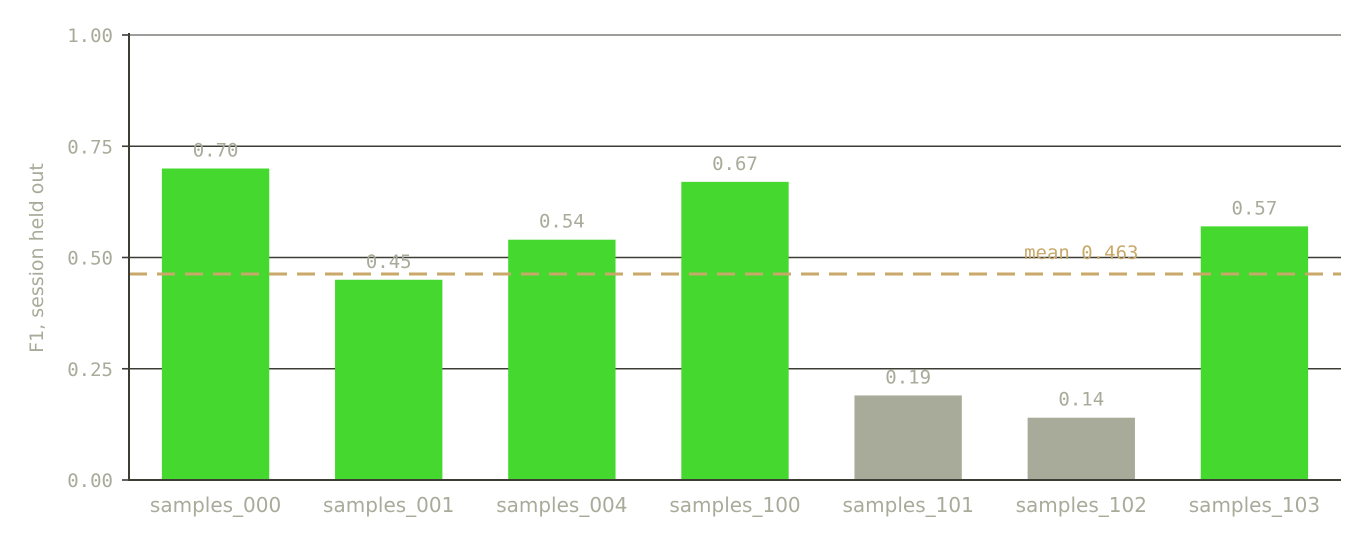  What do you see at coordinates (734, 505) in the screenshot?
I see `x-category-label: samples_100` at bounding box center [734, 505].